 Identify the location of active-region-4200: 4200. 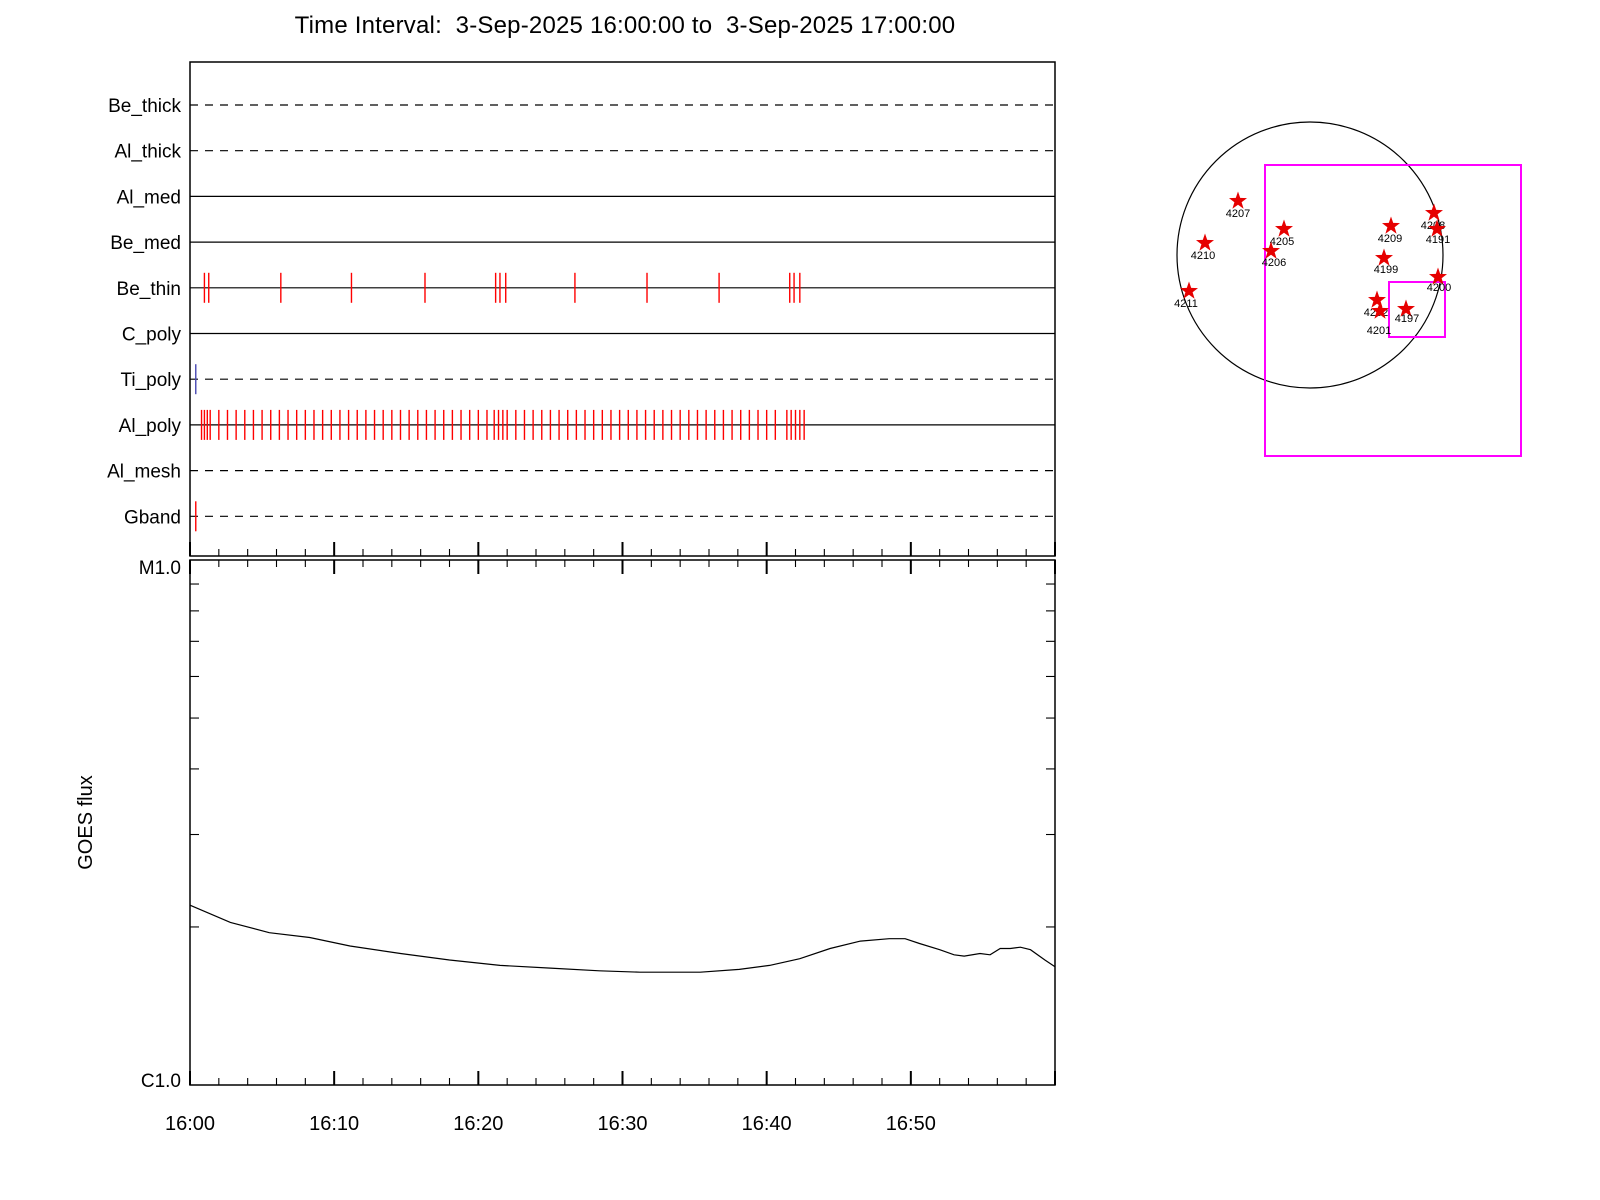
(1439, 280).